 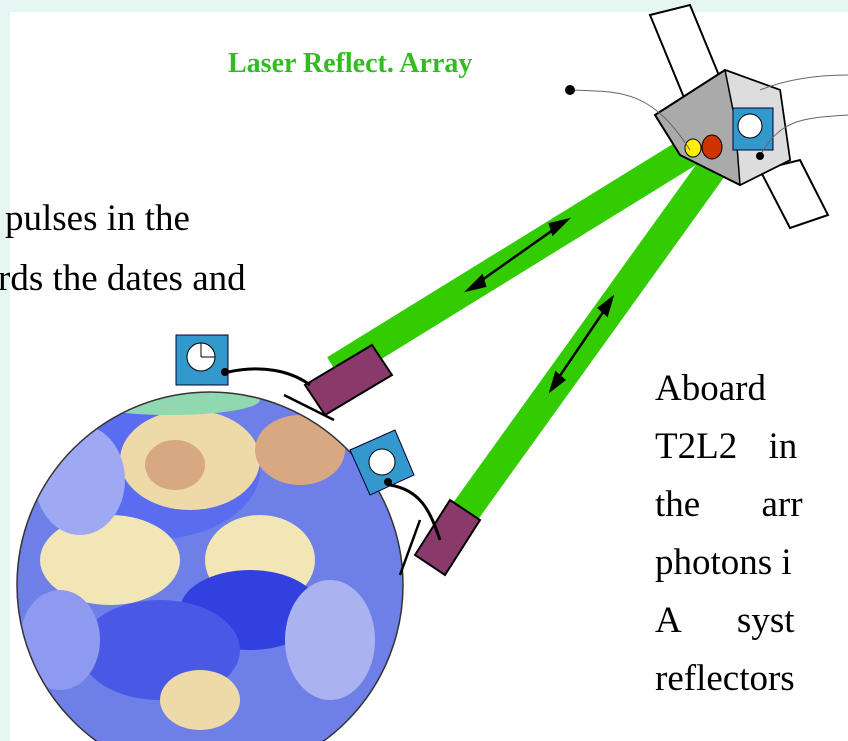 What do you see at coordinates (725, 620) in the screenshot?
I see `right-text: A syst` at bounding box center [725, 620].